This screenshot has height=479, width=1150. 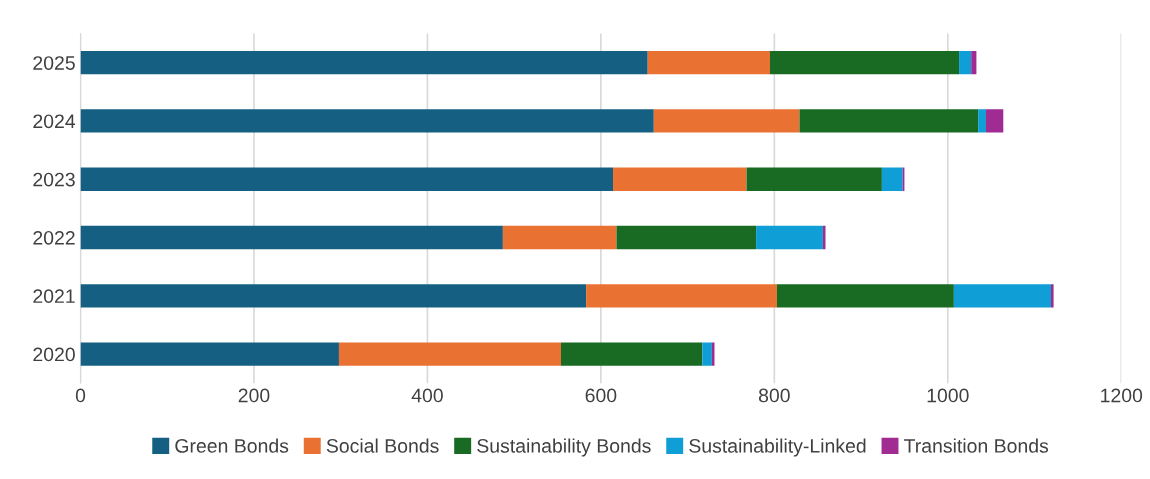 I want to click on legend-label: Sustainability Bonds, so click(x=564, y=447).